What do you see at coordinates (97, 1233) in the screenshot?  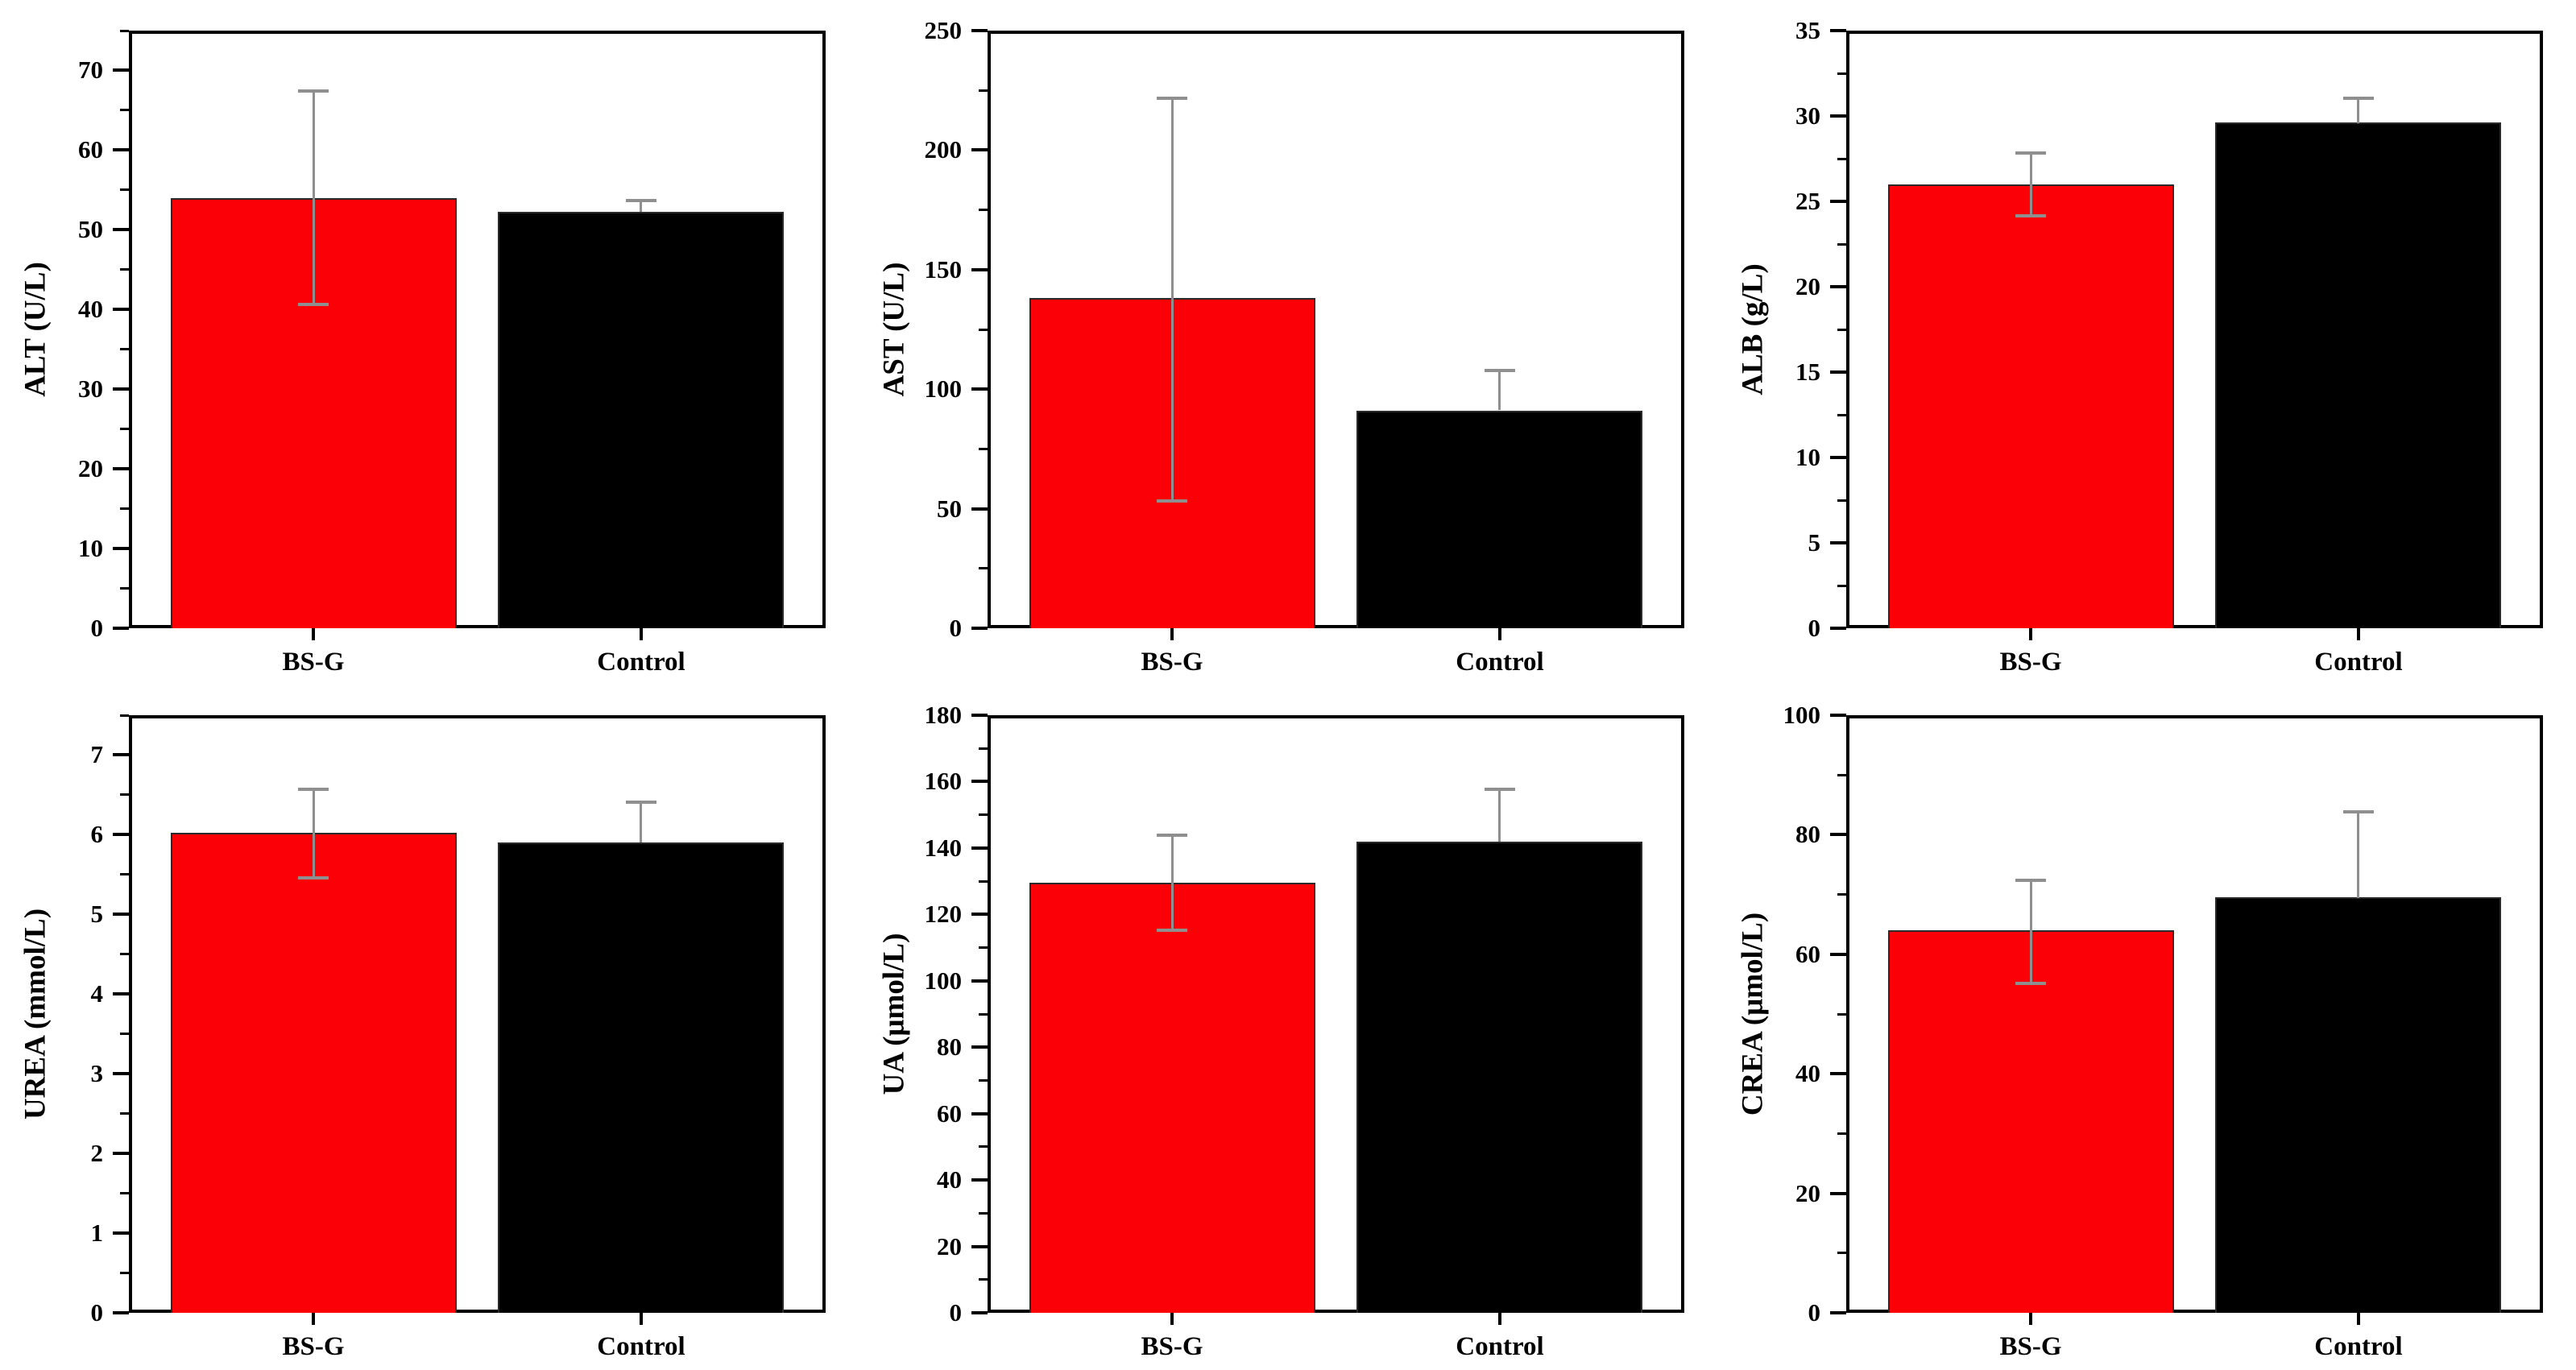 I see `y-tick-label: 1` at bounding box center [97, 1233].